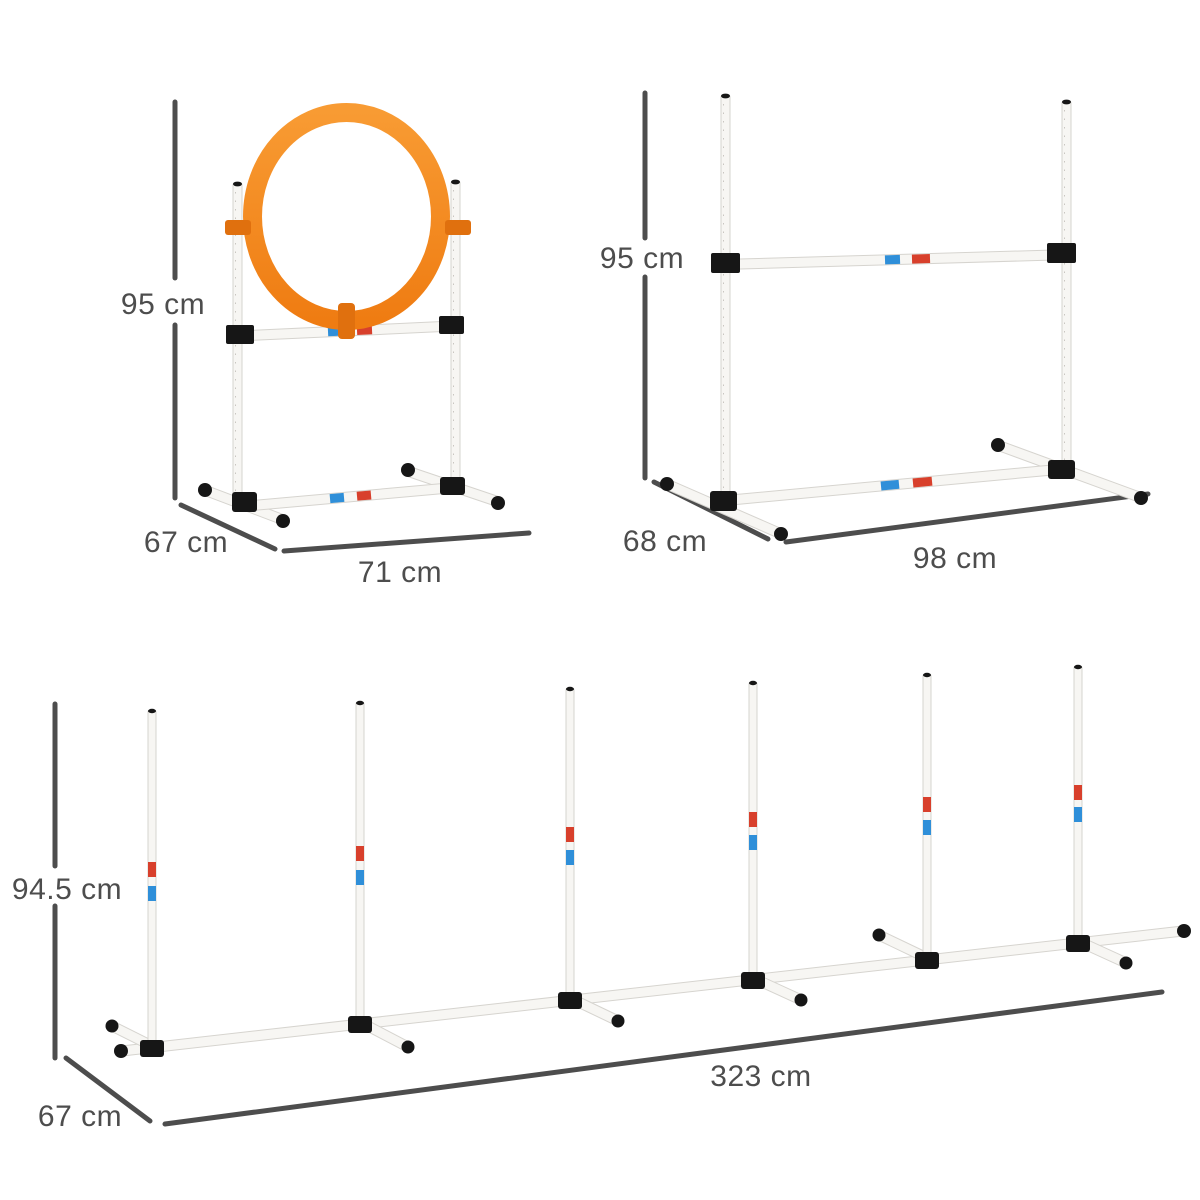  What do you see at coordinates (781, 534) in the screenshot?
I see `hurdle-left-foot-cap-front` at bounding box center [781, 534].